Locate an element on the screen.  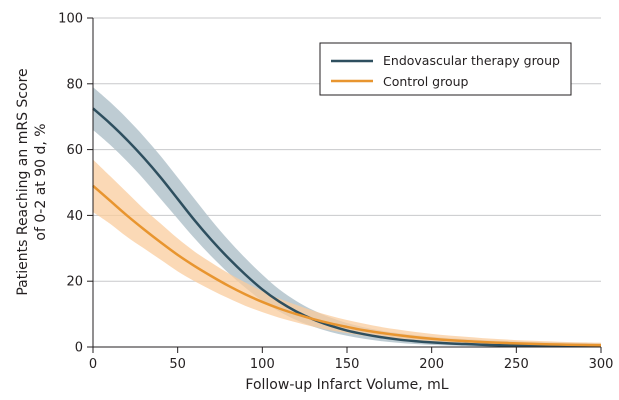
y-tick-label: 0 is located at coordinates (79, 348).